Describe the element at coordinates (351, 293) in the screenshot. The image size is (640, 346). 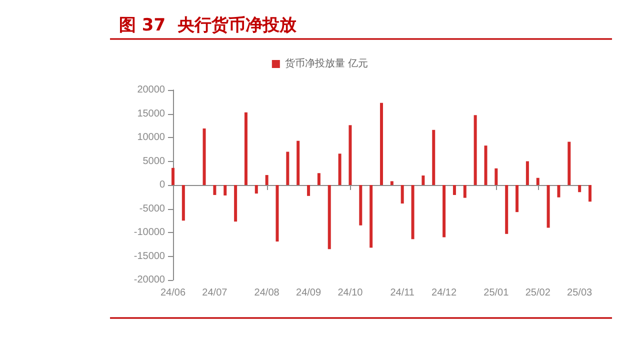
I see `x-tick-label: 24/10` at that location.